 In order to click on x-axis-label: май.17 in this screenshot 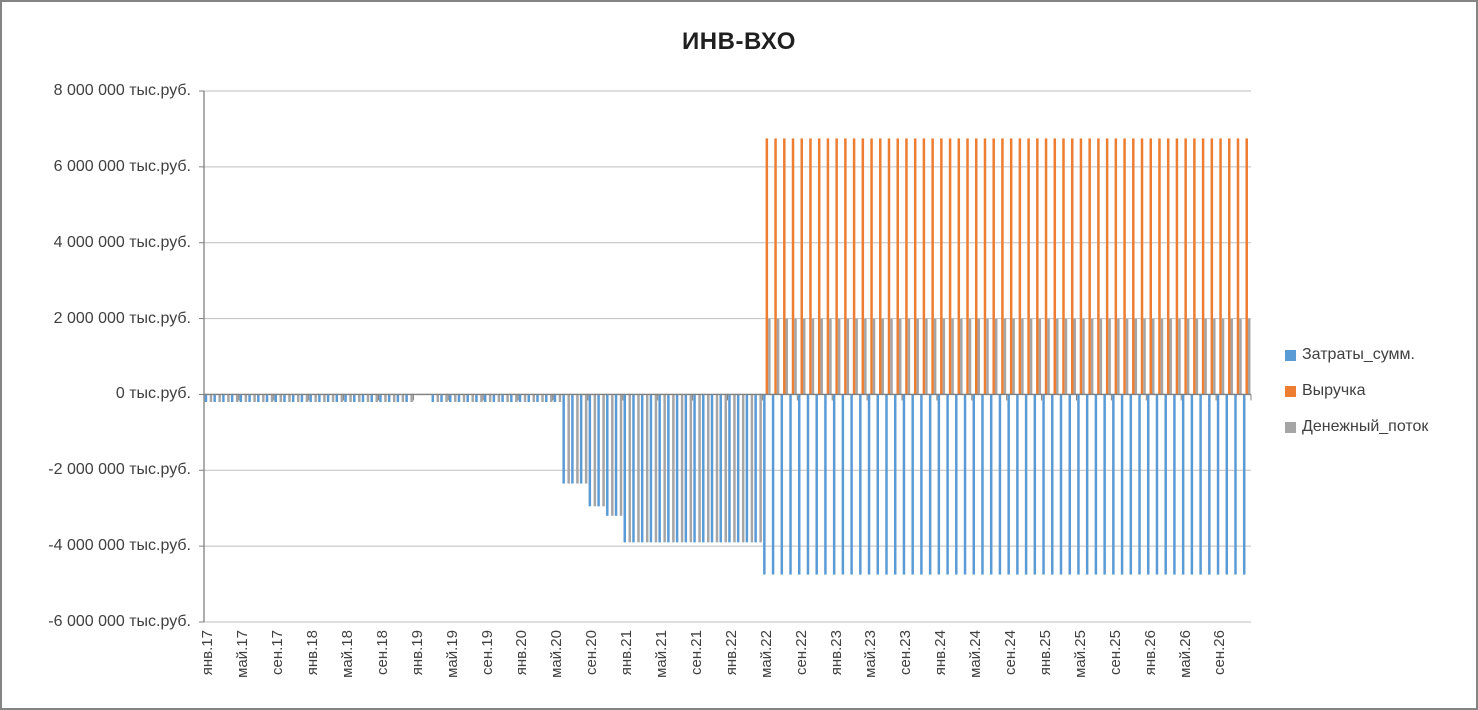, I will do `click(243, 654)`.